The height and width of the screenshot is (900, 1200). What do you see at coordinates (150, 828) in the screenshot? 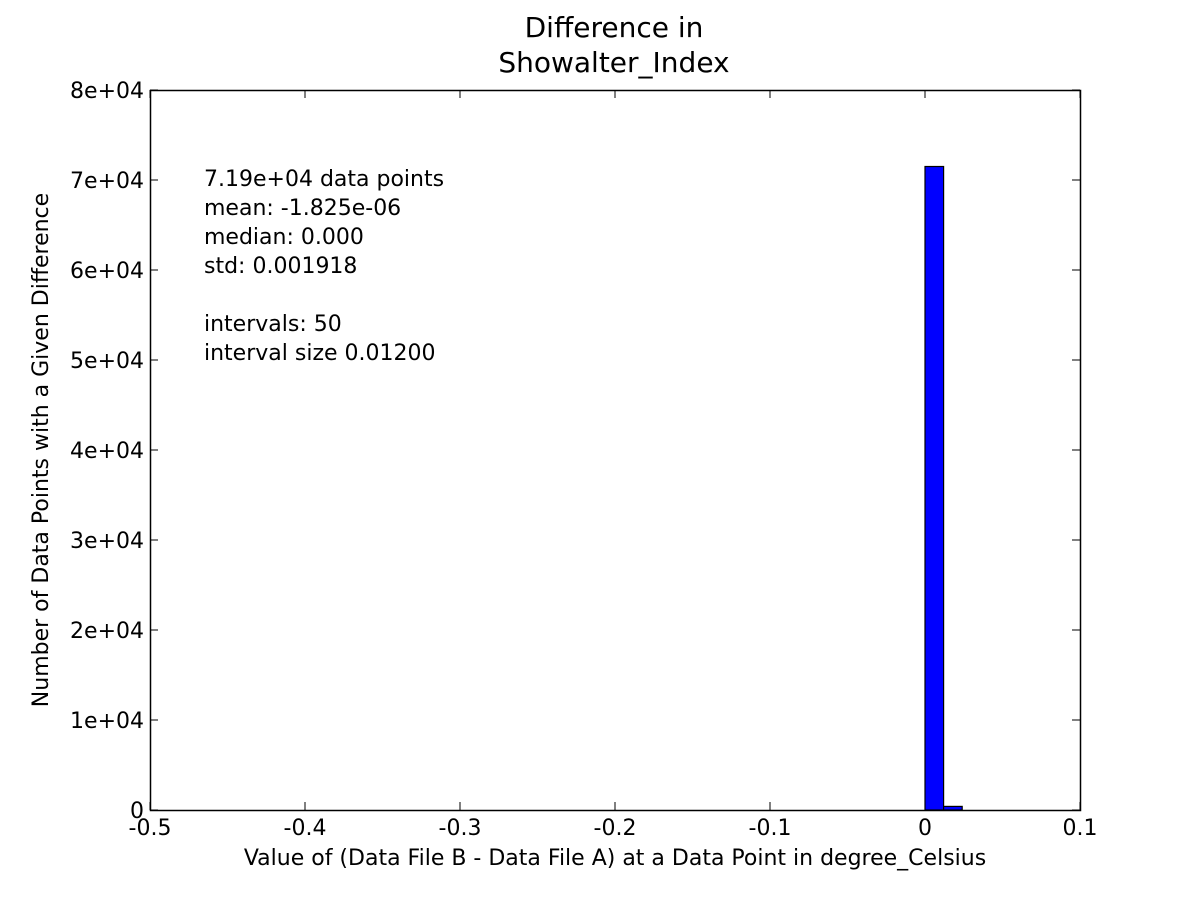
I see `x-tick-label: -0.5` at bounding box center [150, 828].